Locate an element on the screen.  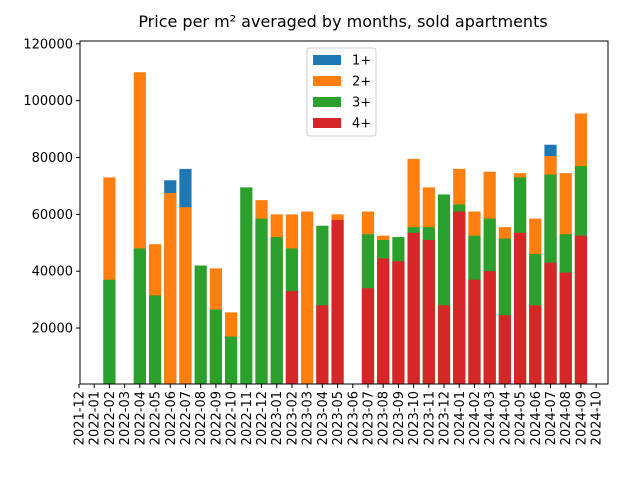
x-tick-label: 2023-02 is located at coordinates (292, 418).